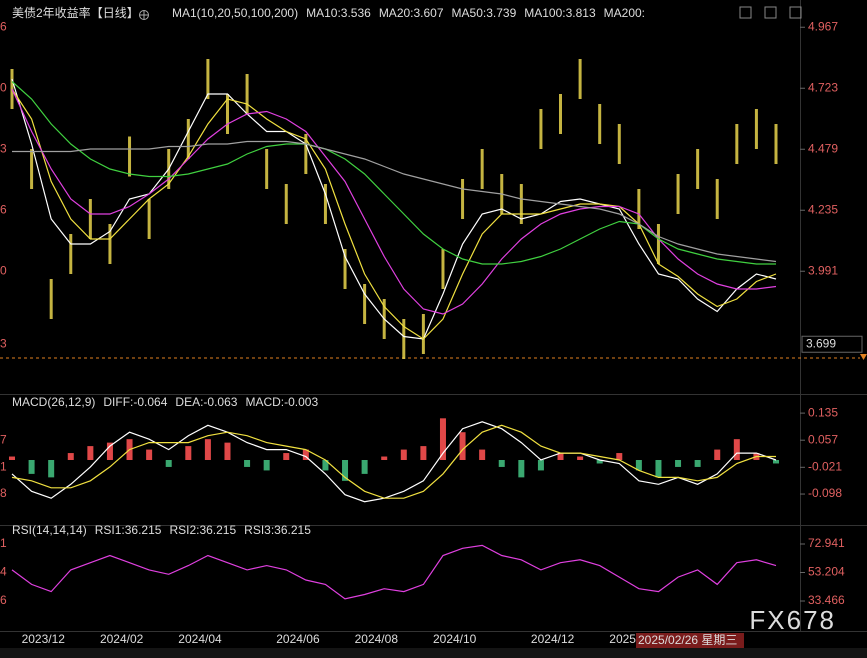 This screenshot has height=658, width=867. I want to click on y-tick-label: 4.723, so click(823, 87).